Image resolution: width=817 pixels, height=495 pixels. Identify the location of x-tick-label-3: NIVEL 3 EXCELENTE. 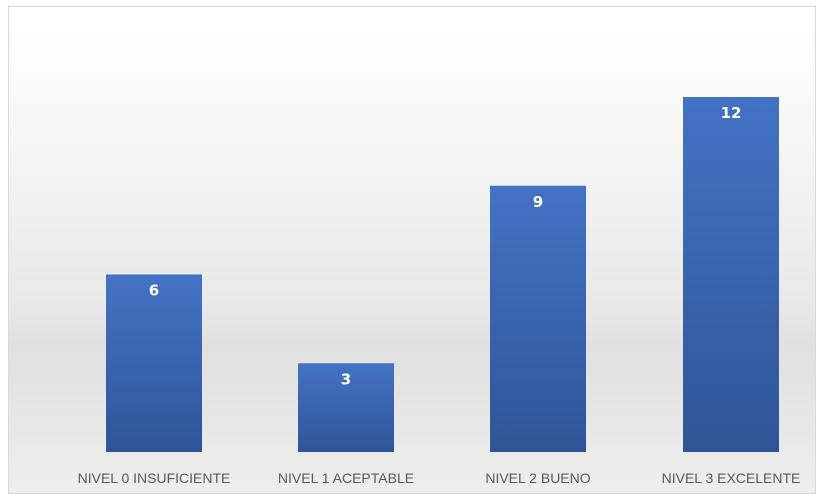
(731, 478).